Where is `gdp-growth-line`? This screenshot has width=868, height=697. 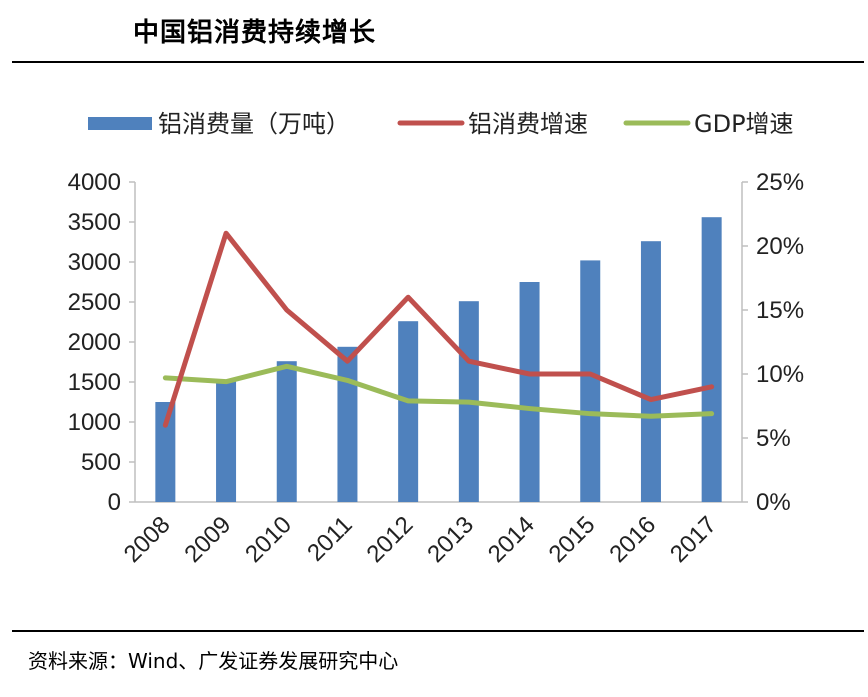
gdp-growth-line is located at coordinates (438, 391).